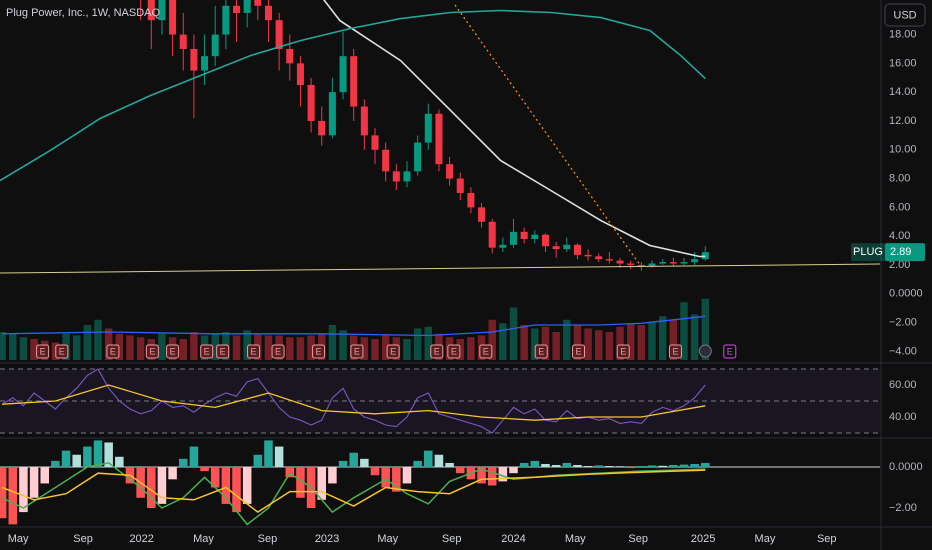 This screenshot has width=932, height=550. What do you see at coordinates (903, 417) in the screenshot?
I see `y-tick-label: 40.00` at bounding box center [903, 417].